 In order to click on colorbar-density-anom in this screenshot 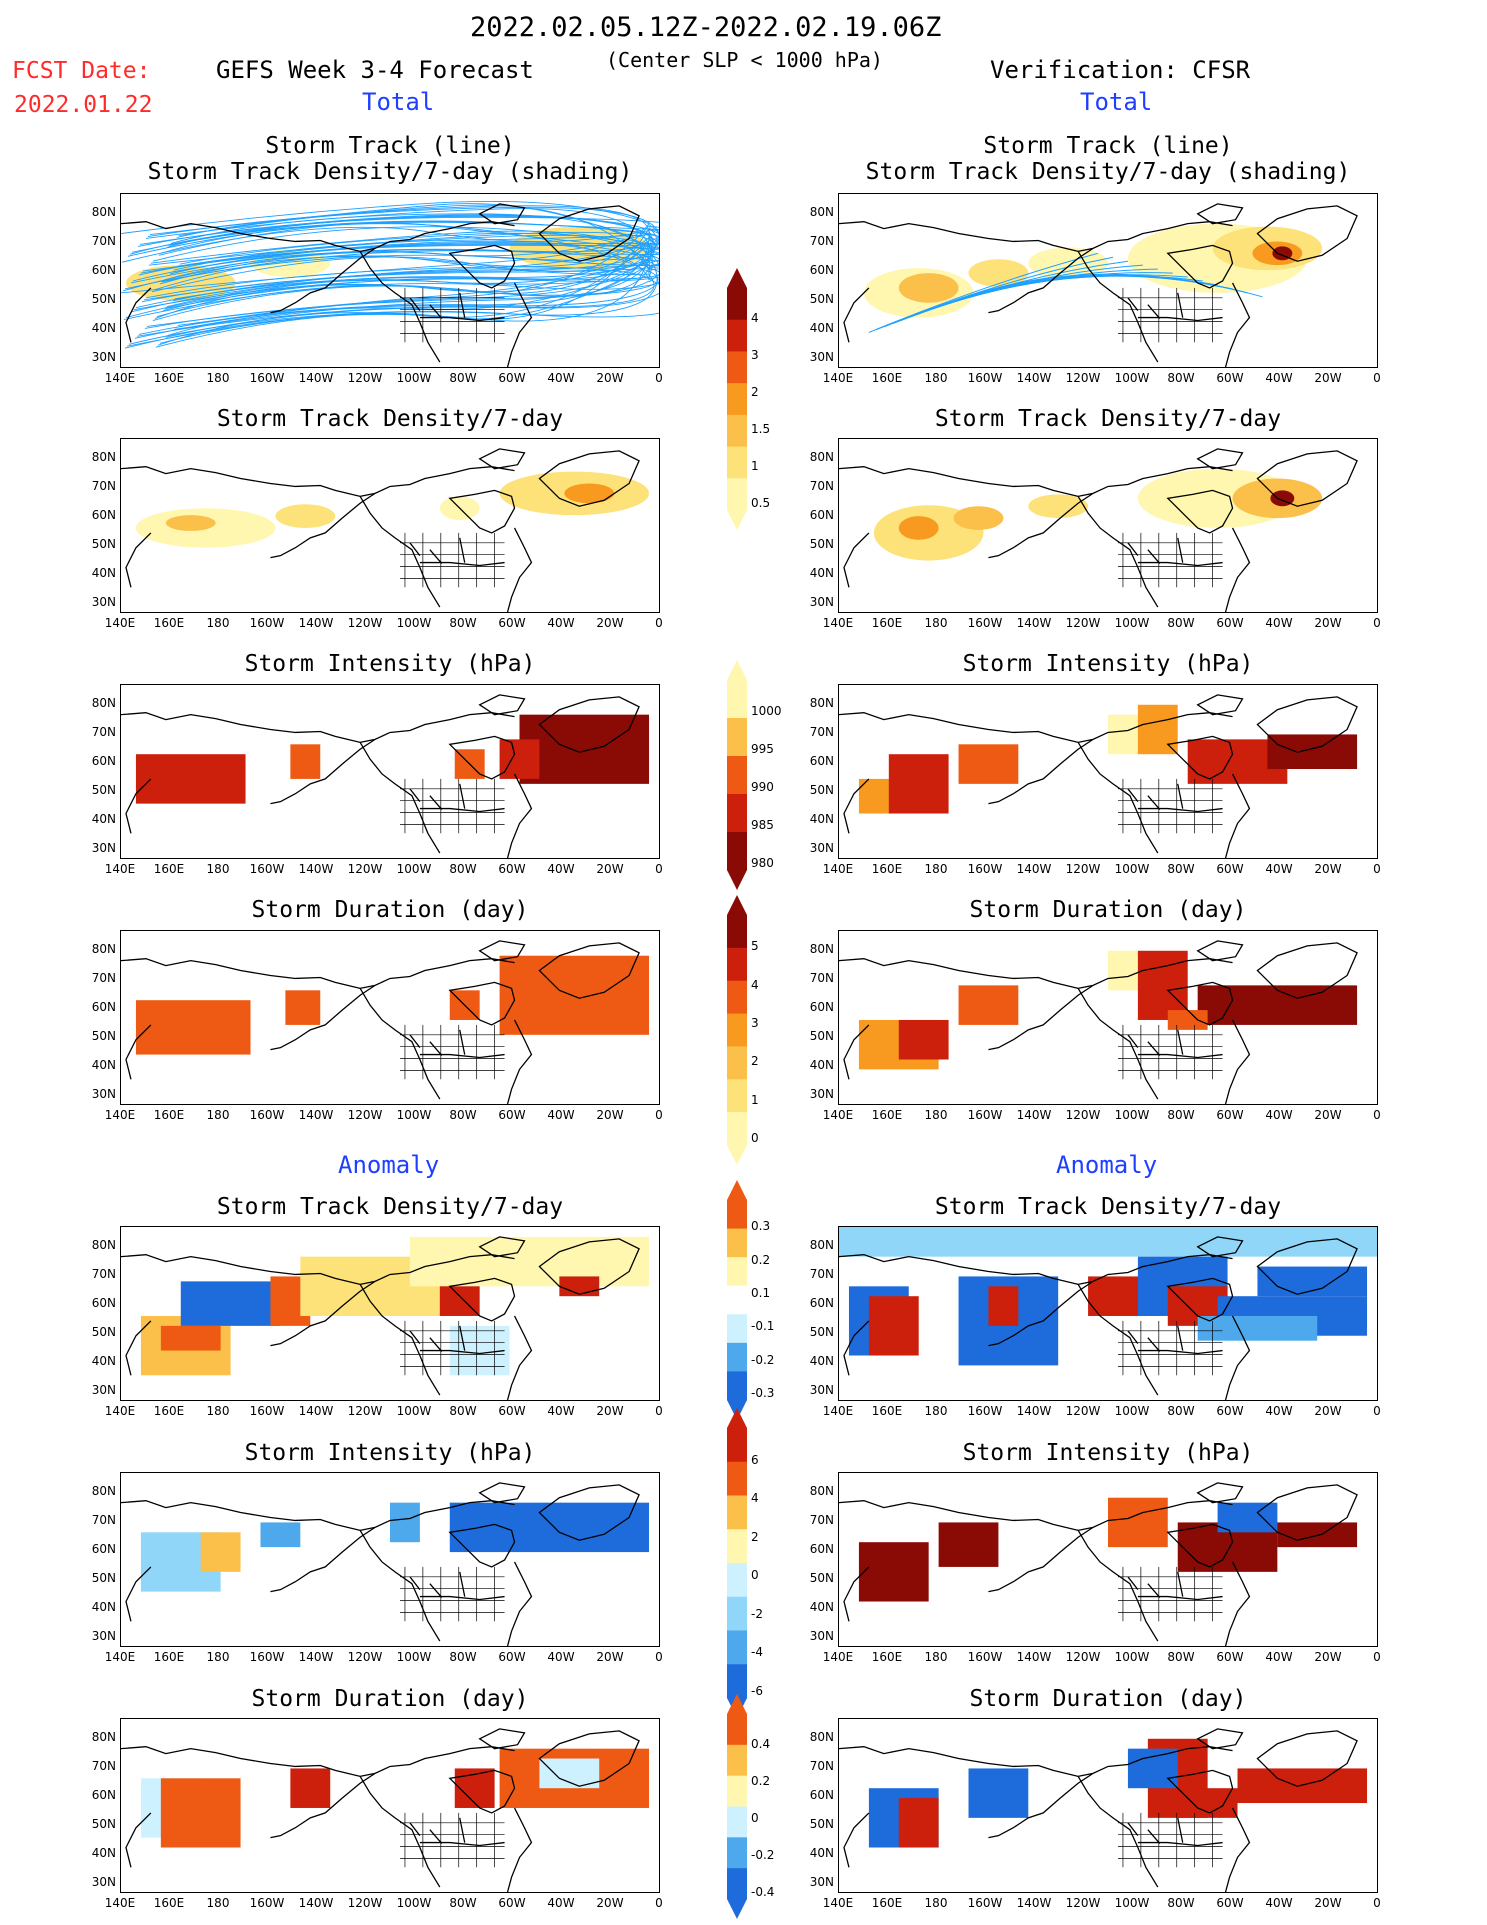, I will do `click(737, 1300)`.